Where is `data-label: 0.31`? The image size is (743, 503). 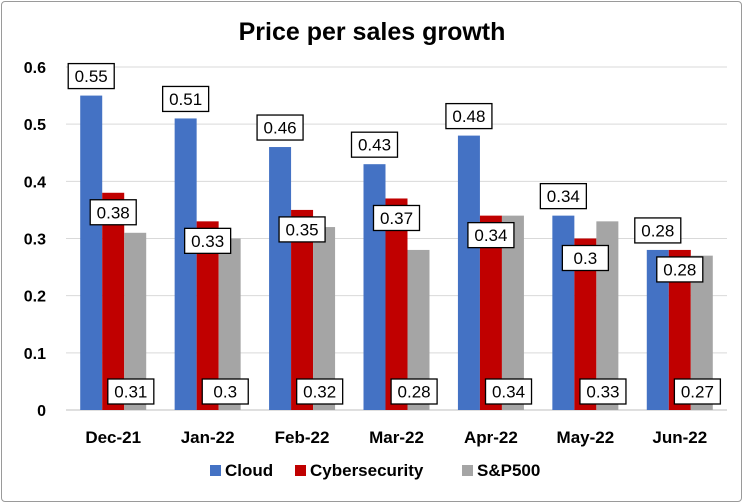 data-label: 0.31 is located at coordinates (130, 392).